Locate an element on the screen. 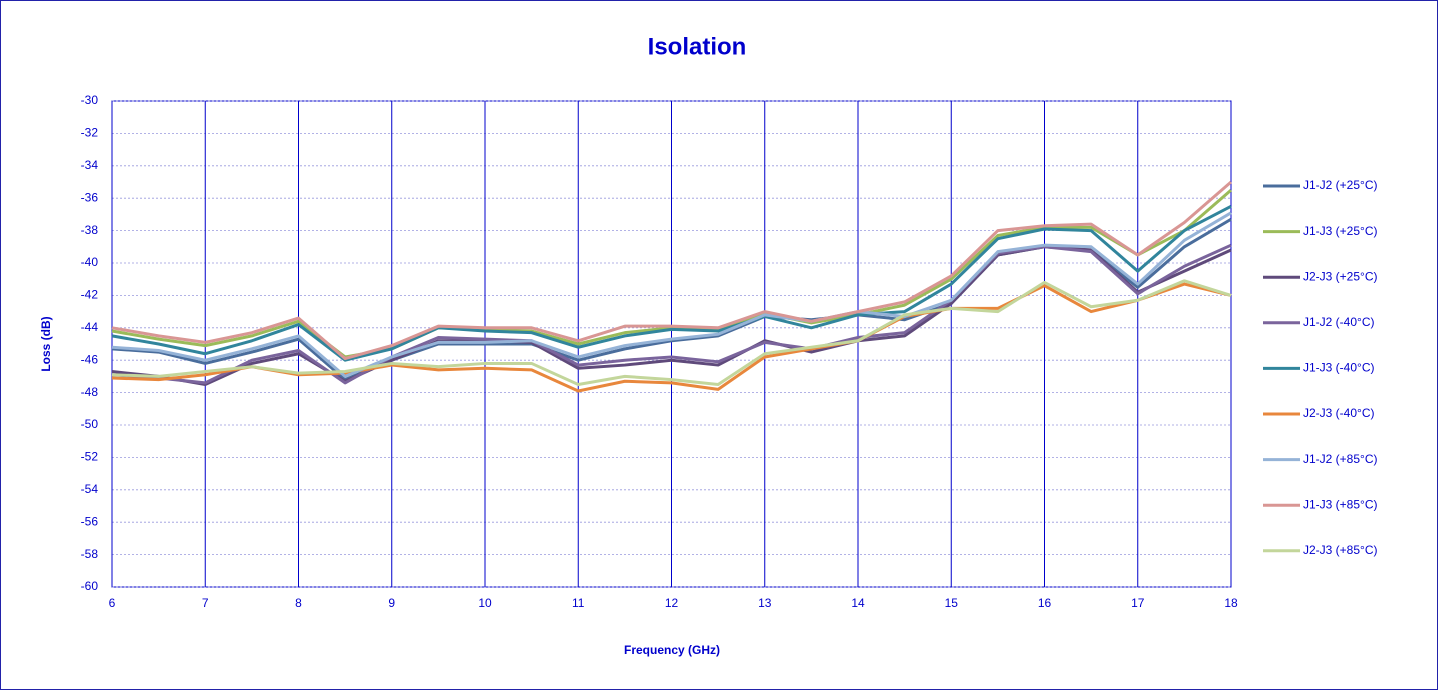  x-tick-label: 15 is located at coordinates (952, 603).